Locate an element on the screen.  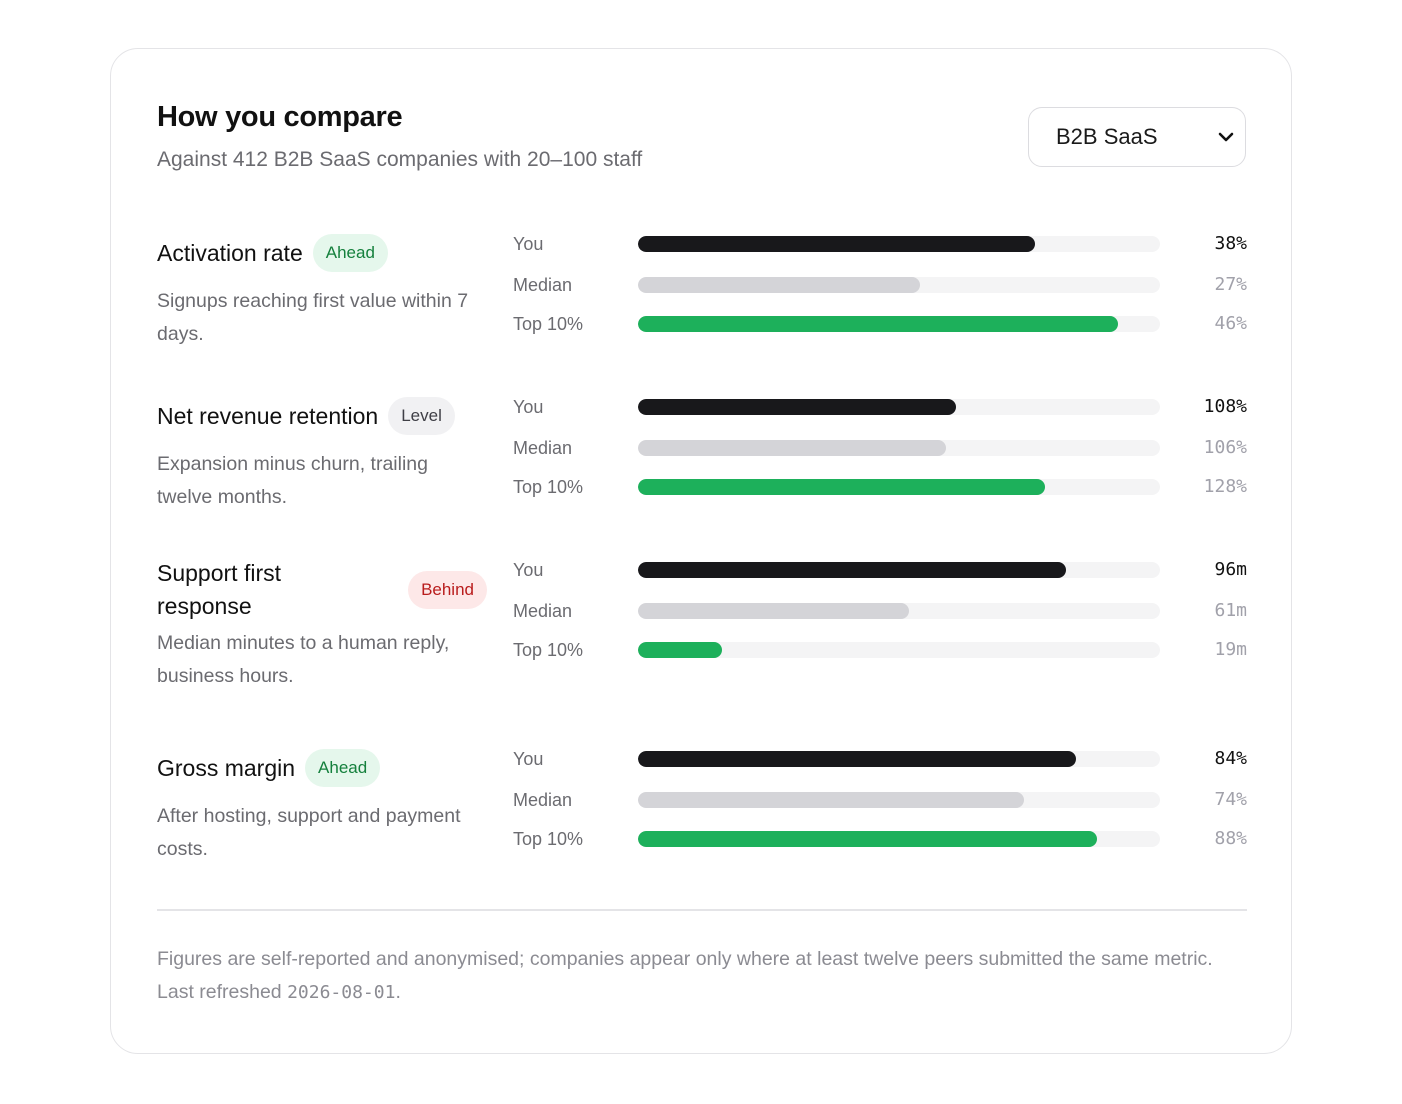
value-you: 108% is located at coordinates (1225, 406).